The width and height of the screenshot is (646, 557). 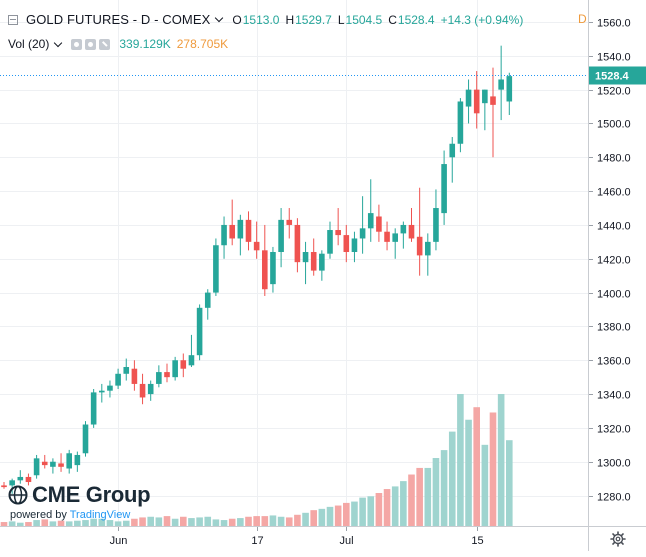 I want to click on high-label: H, so click(x=290, y=19).